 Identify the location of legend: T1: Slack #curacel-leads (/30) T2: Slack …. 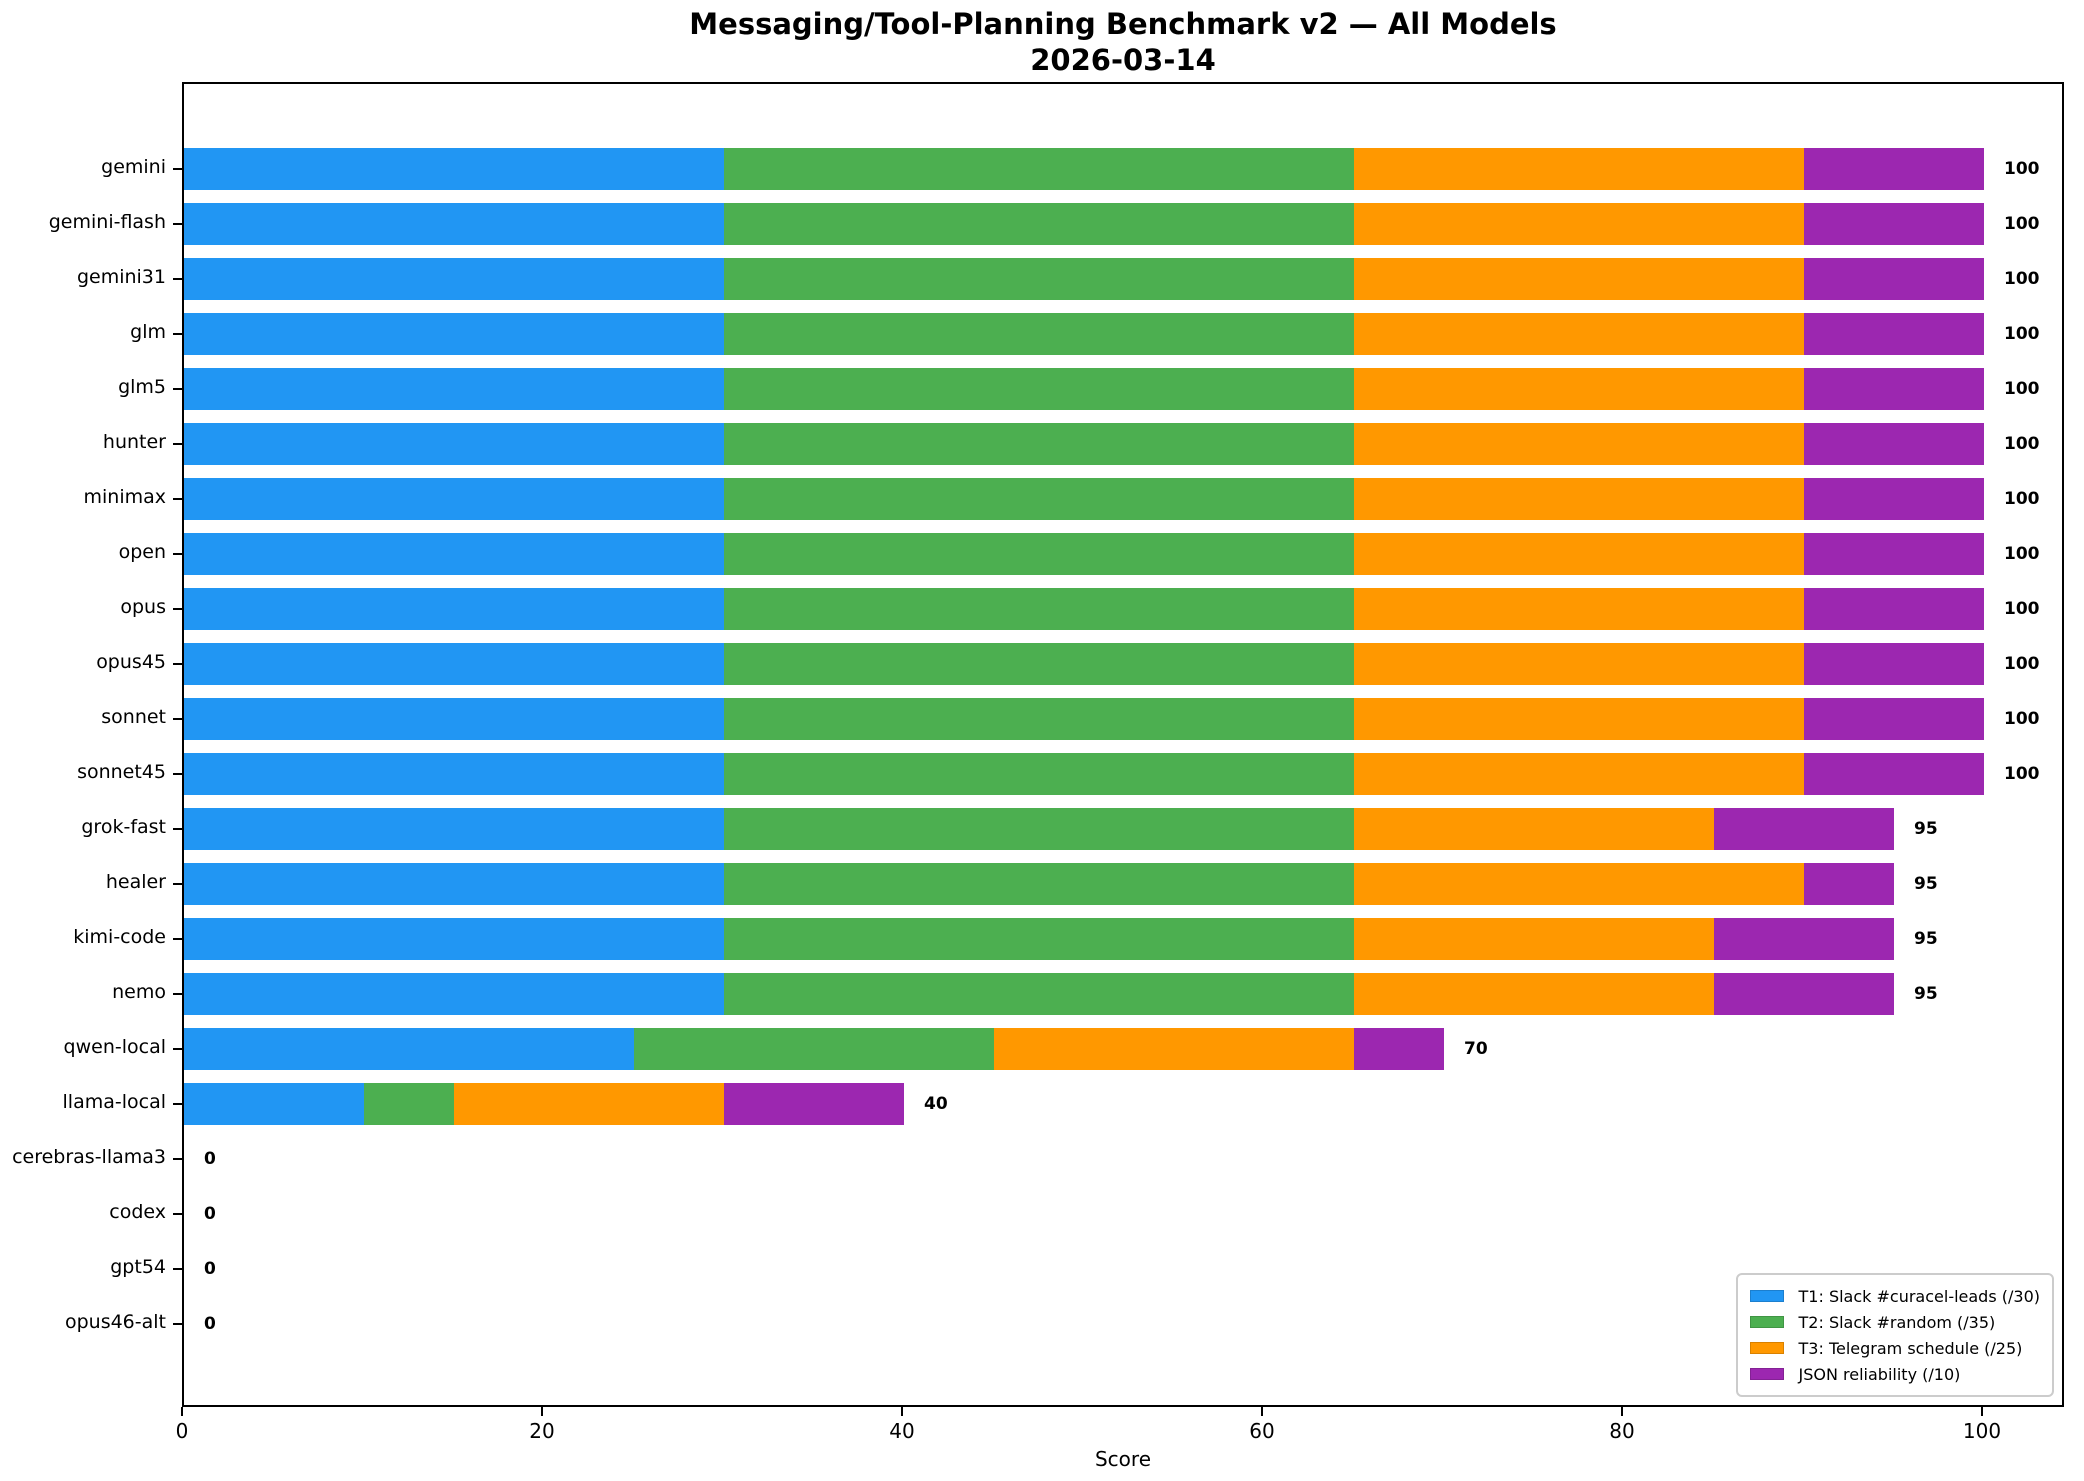
(1894, 1335).